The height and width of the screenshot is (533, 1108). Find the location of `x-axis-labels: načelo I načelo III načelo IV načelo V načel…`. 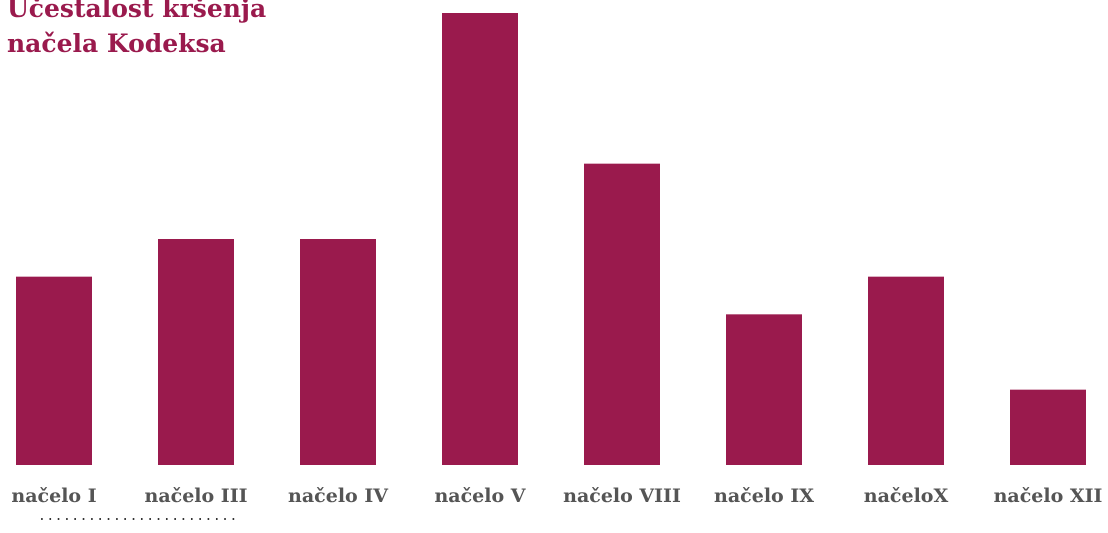

x-axis-labels: načelo I načelo III načelo IV načelo V načel… is located at coordinates (556, 496).